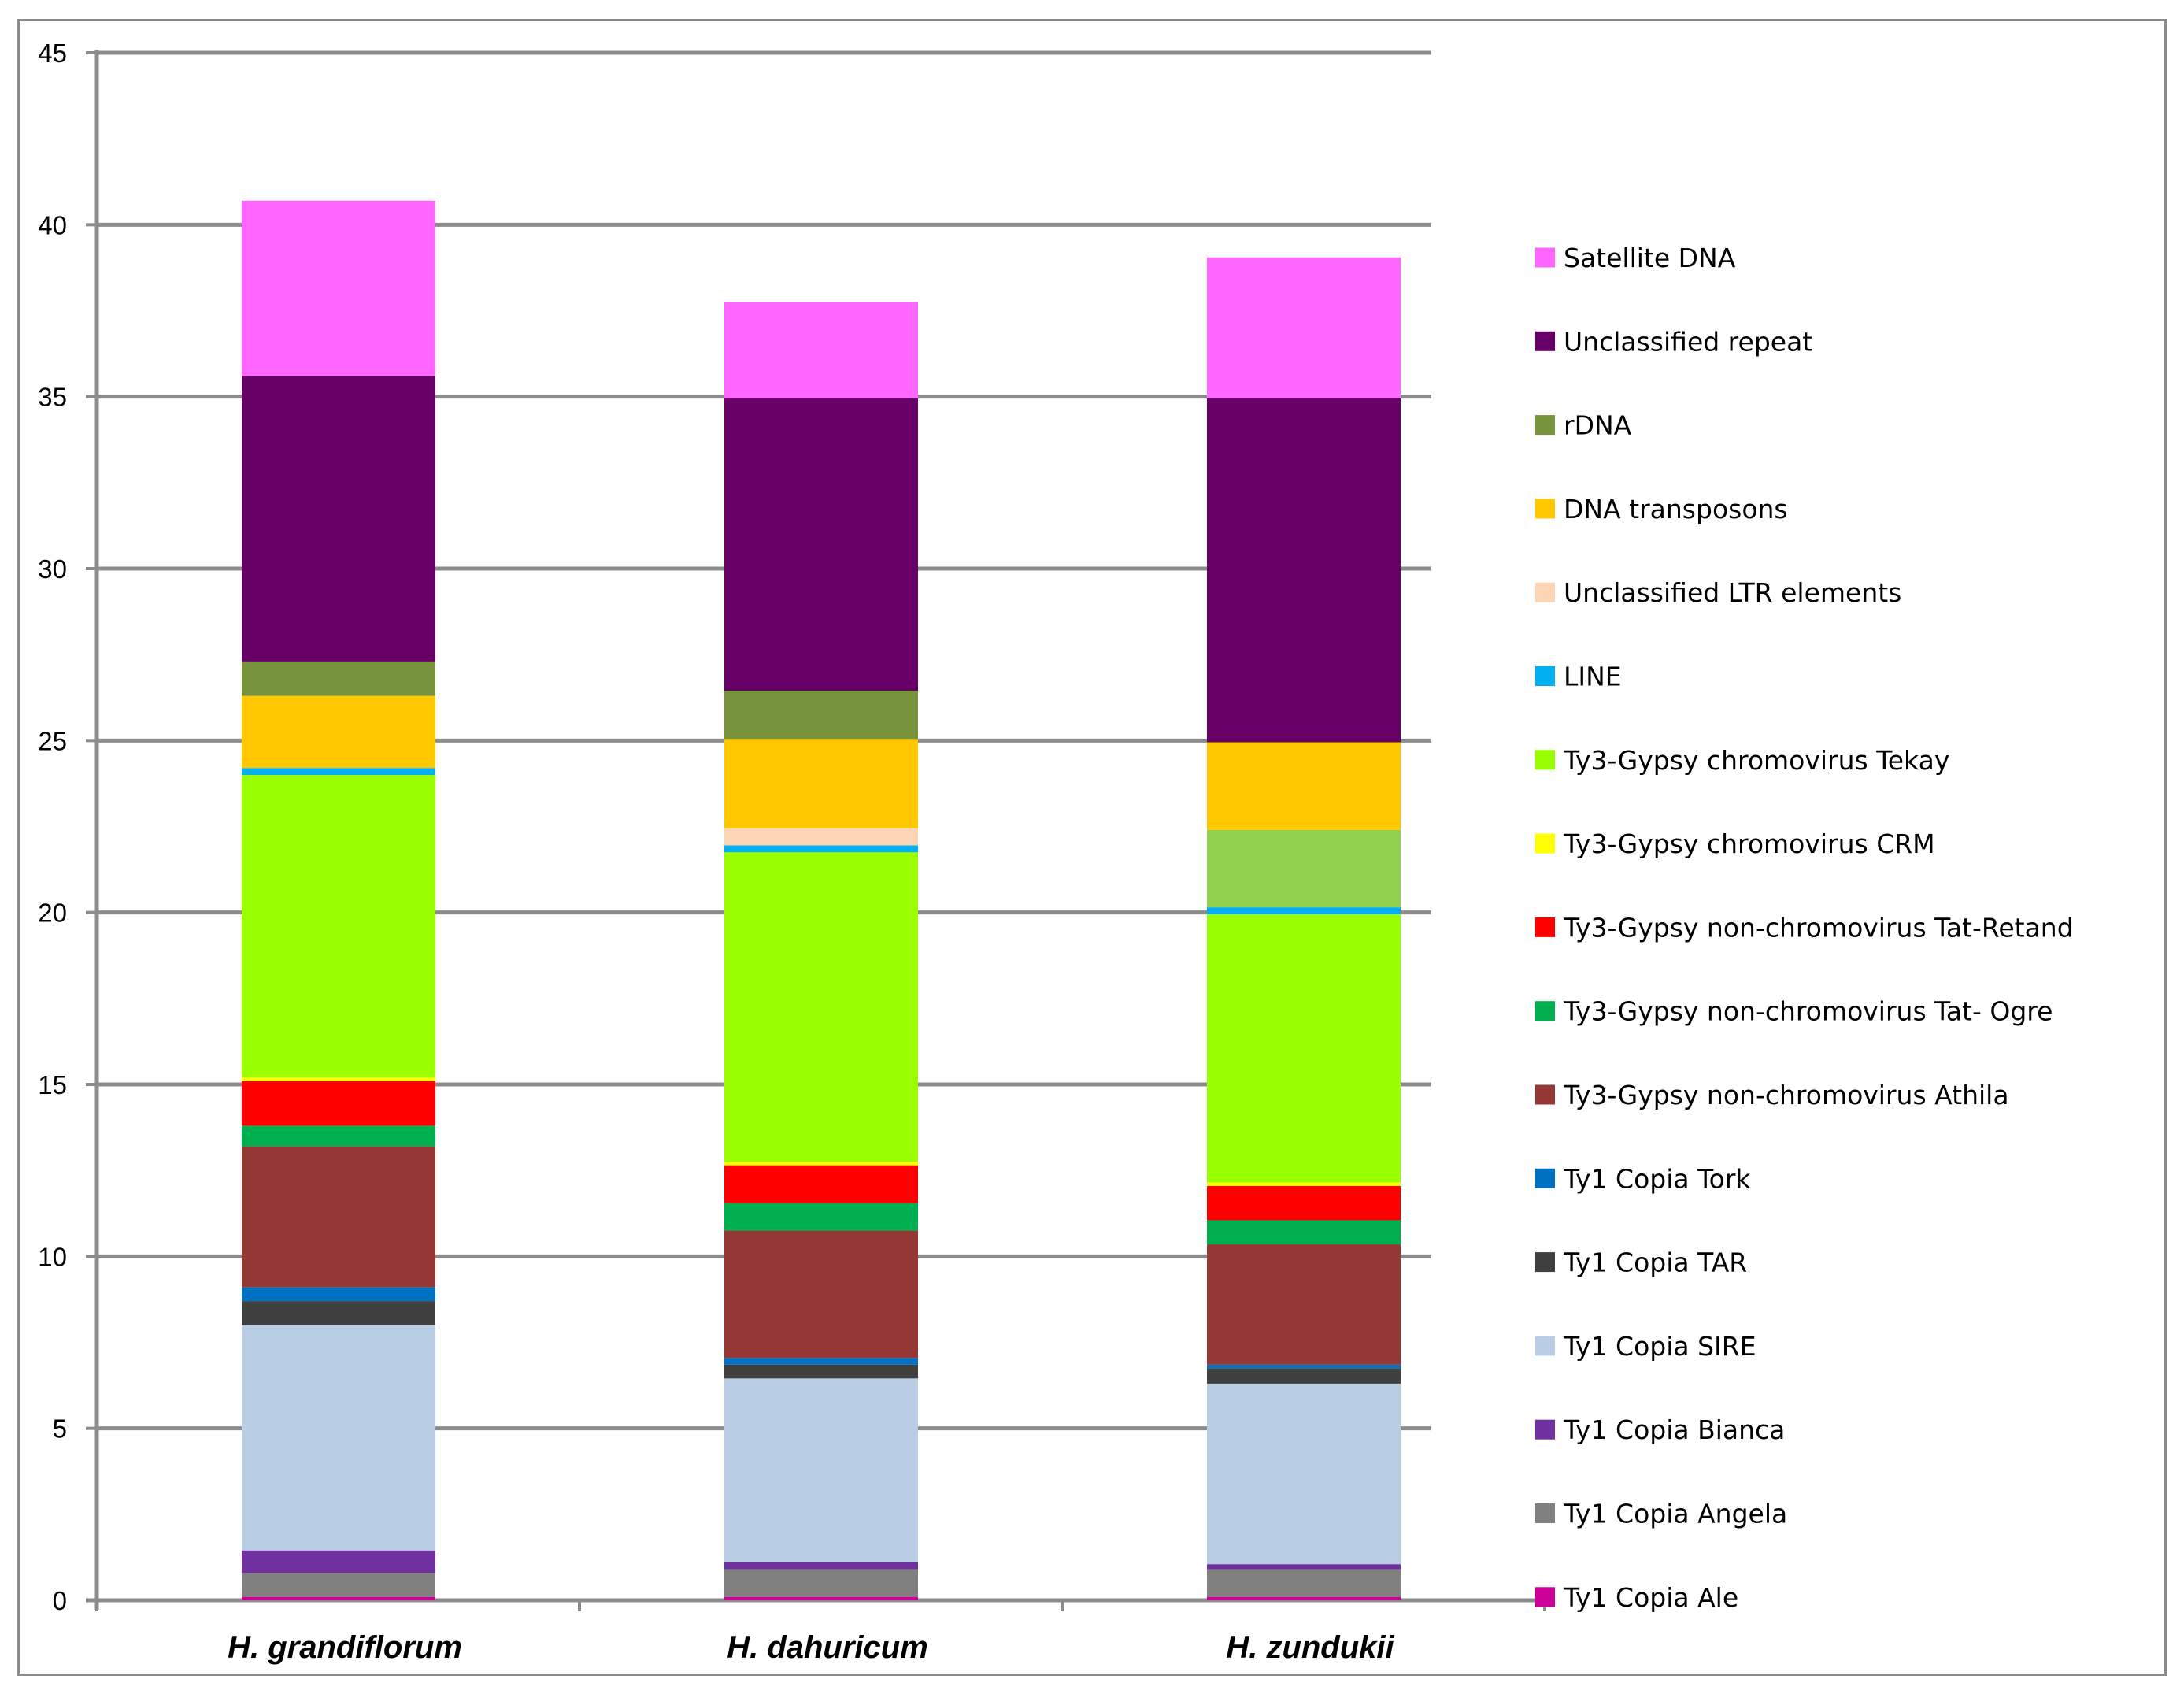 This screenshot has height=1694, width=2184. I want to click on legend-item: DNA transposons, so click(1661, 509).